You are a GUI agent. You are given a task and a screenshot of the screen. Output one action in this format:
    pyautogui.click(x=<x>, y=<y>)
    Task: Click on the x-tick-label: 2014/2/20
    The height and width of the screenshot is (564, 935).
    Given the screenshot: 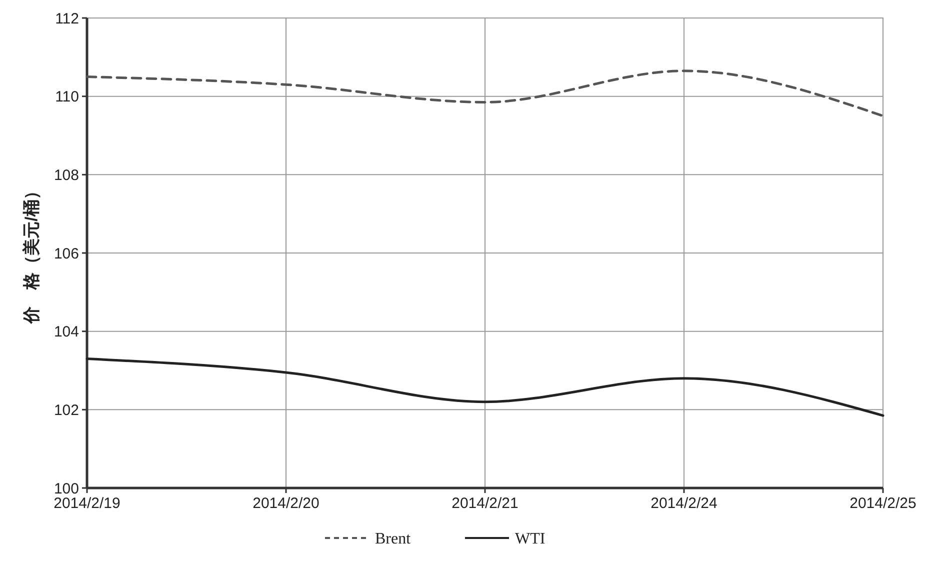 What is the action you would take?
    pyautogui.click(x=286, y=503)
    